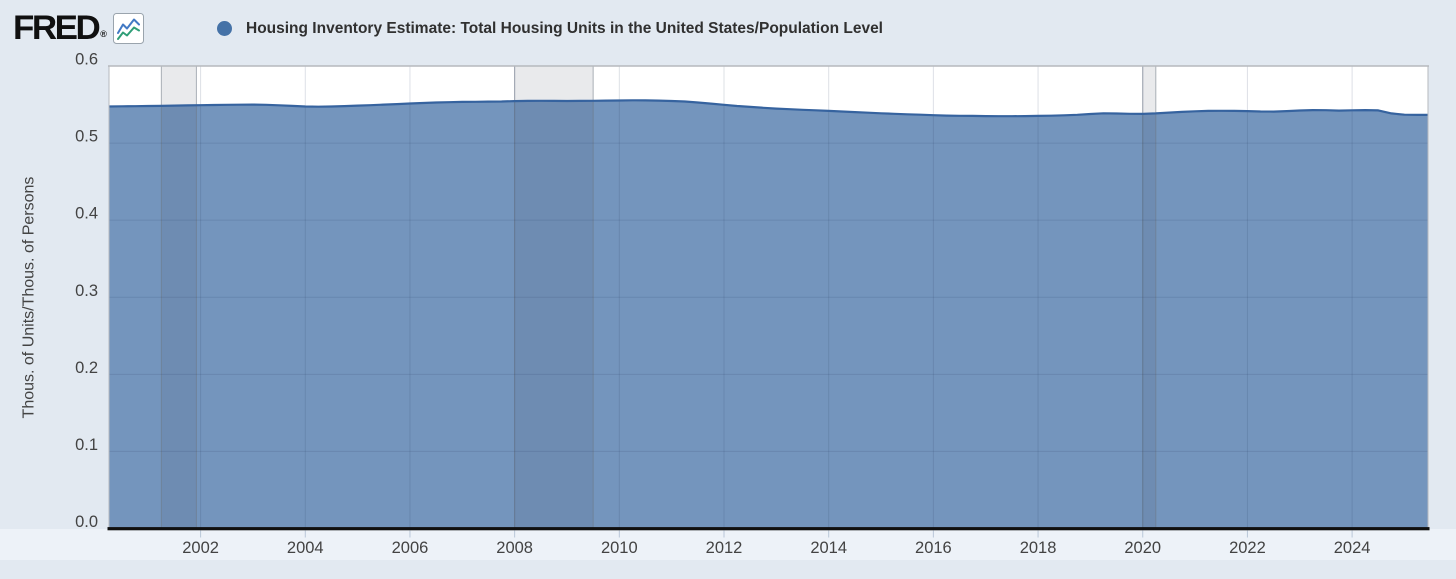 Image resolution: width=1456 pixels, height=579 pixels. I want to click on x-tick-label: 2020, so click(1142, 548).